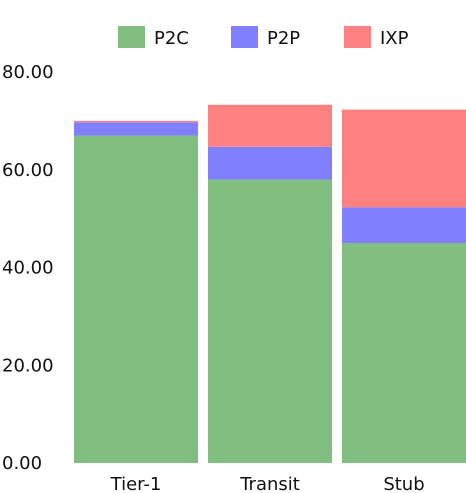  What do you see at coordinates (376, 37) in the screenshot?
I see `legend-item-ixp: IXP` at bounding box center [376, 37].